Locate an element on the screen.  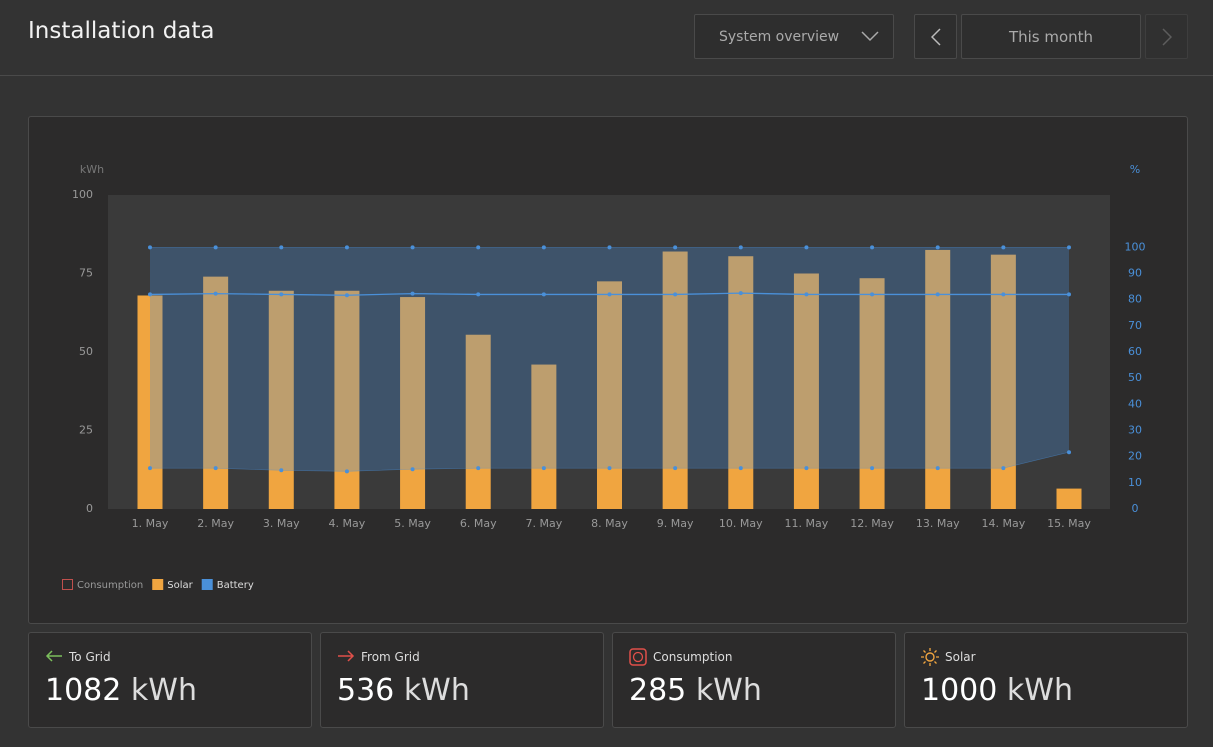
legend-label: Consumption is located at coordinates (110, 585).